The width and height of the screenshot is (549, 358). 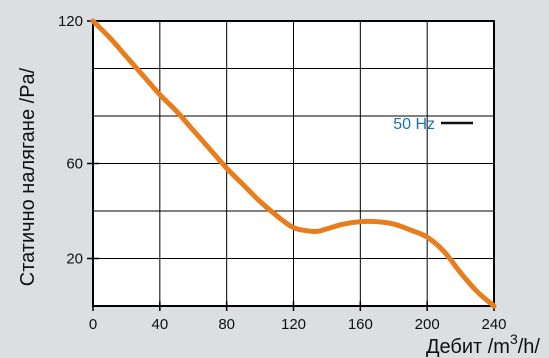 I want to click on legend: 50 Hz, so click(x=433, y=124).